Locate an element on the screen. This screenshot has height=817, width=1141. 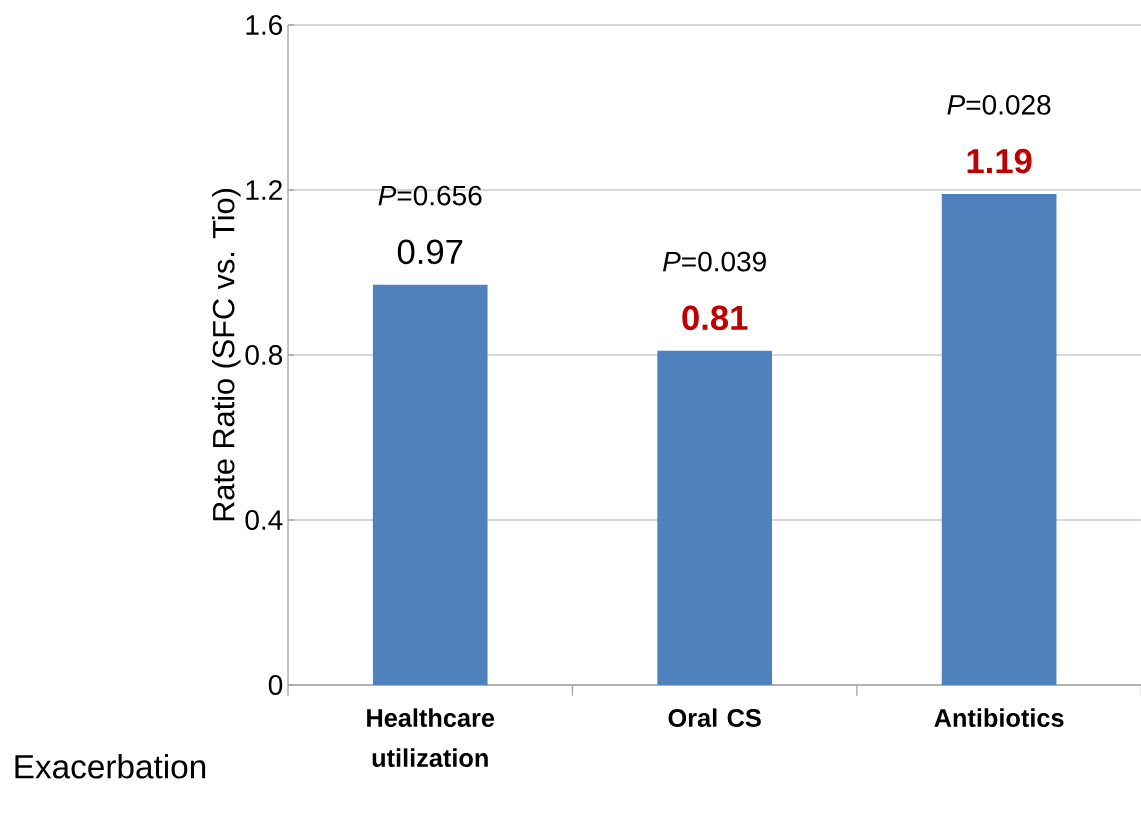
x-tick-label: Healthcare utilization is located at coordinates (431, 737).